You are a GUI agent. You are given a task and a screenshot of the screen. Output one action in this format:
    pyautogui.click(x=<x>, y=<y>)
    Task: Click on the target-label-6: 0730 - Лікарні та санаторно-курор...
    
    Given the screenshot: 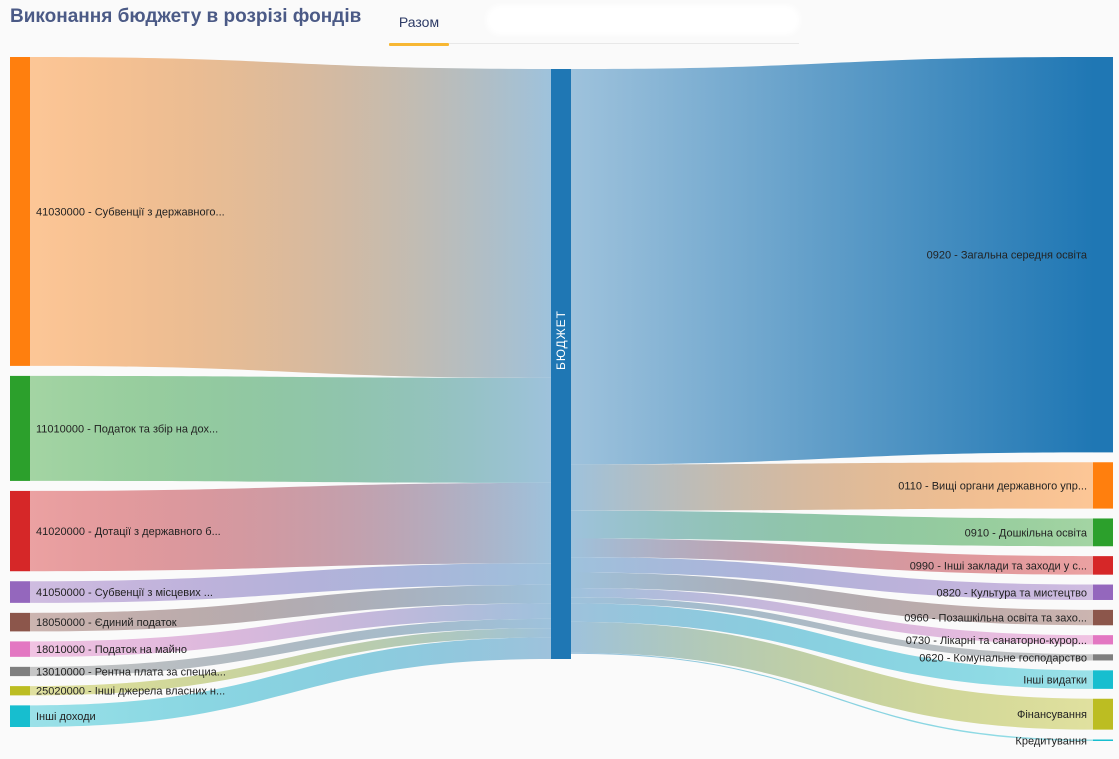 What is the action you would take?
    pyautogui.click(x=996, y=641)
    